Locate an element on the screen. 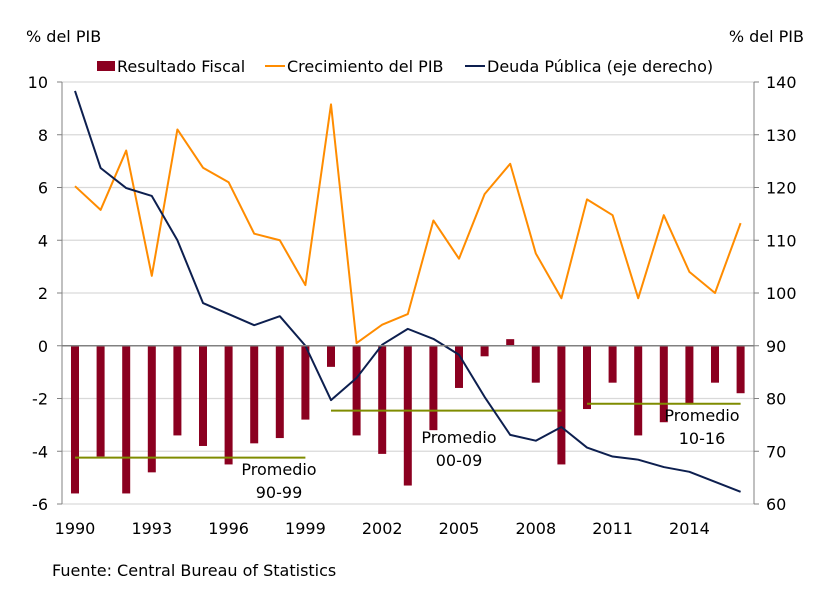  left-tick-label: 8 is located at coordinates (43, 135).